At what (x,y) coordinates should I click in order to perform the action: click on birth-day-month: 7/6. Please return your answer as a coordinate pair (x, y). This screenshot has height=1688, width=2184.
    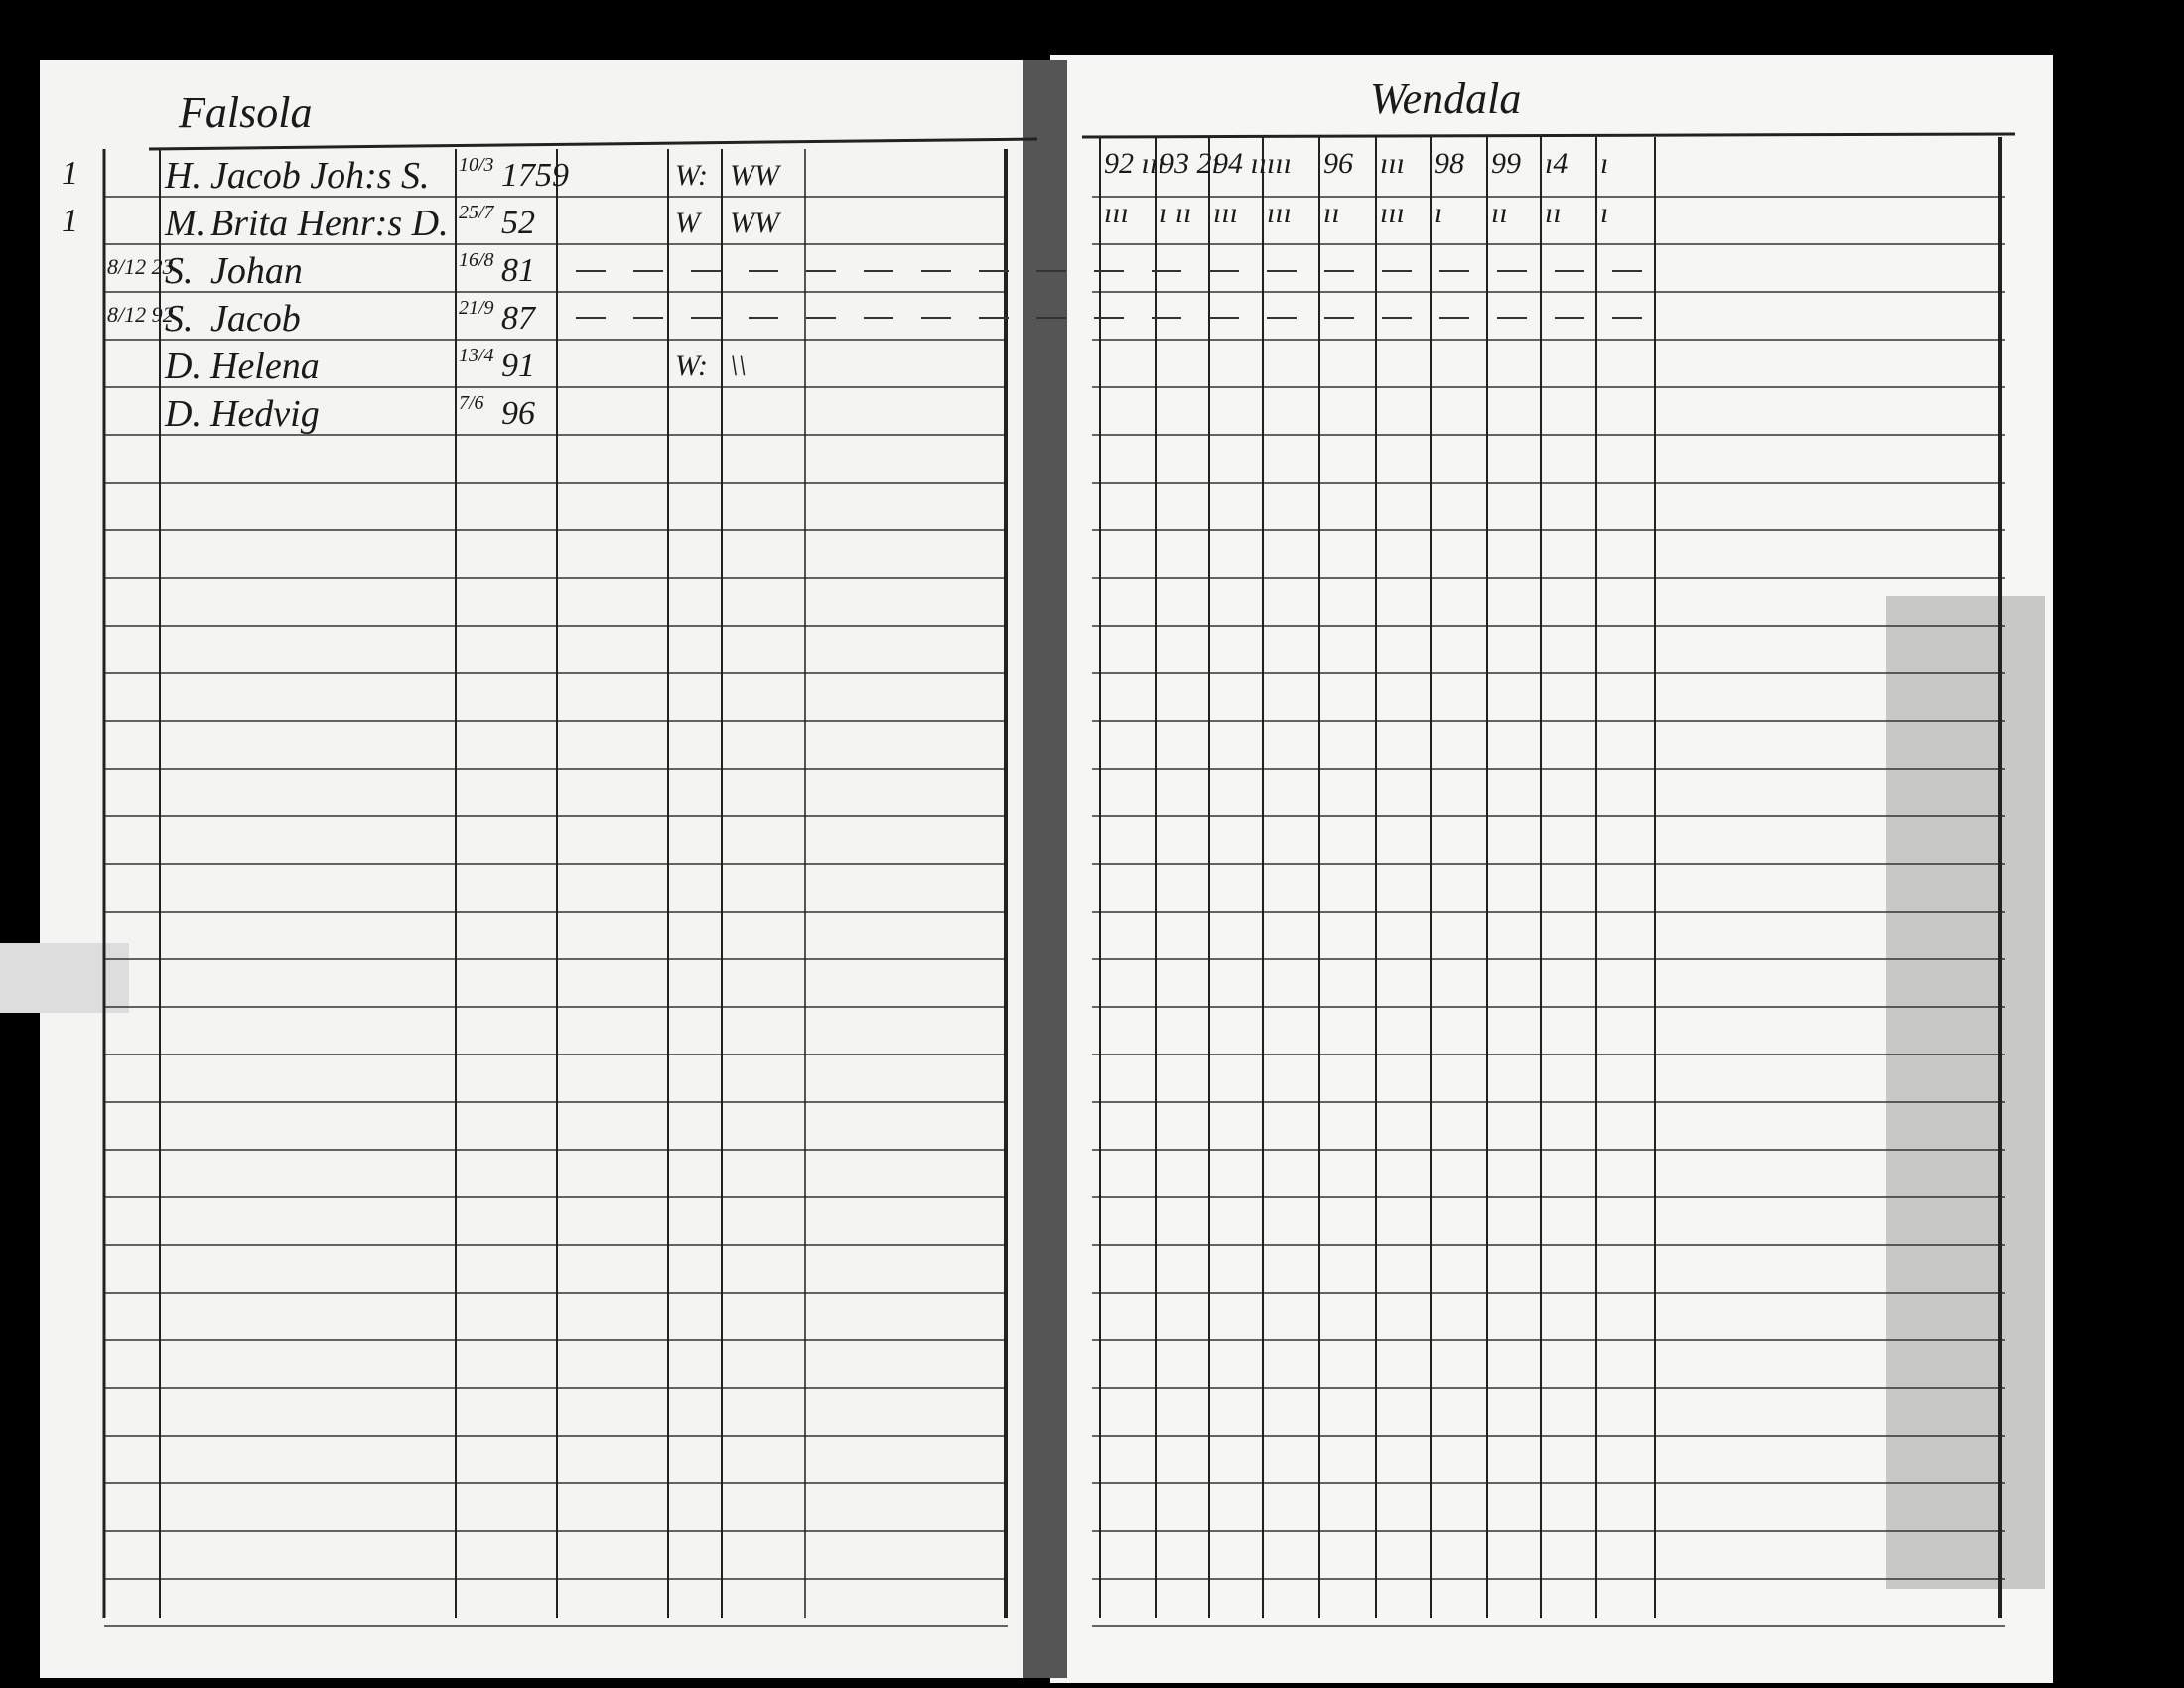
    Looking at the image, I should click on (471, 403).